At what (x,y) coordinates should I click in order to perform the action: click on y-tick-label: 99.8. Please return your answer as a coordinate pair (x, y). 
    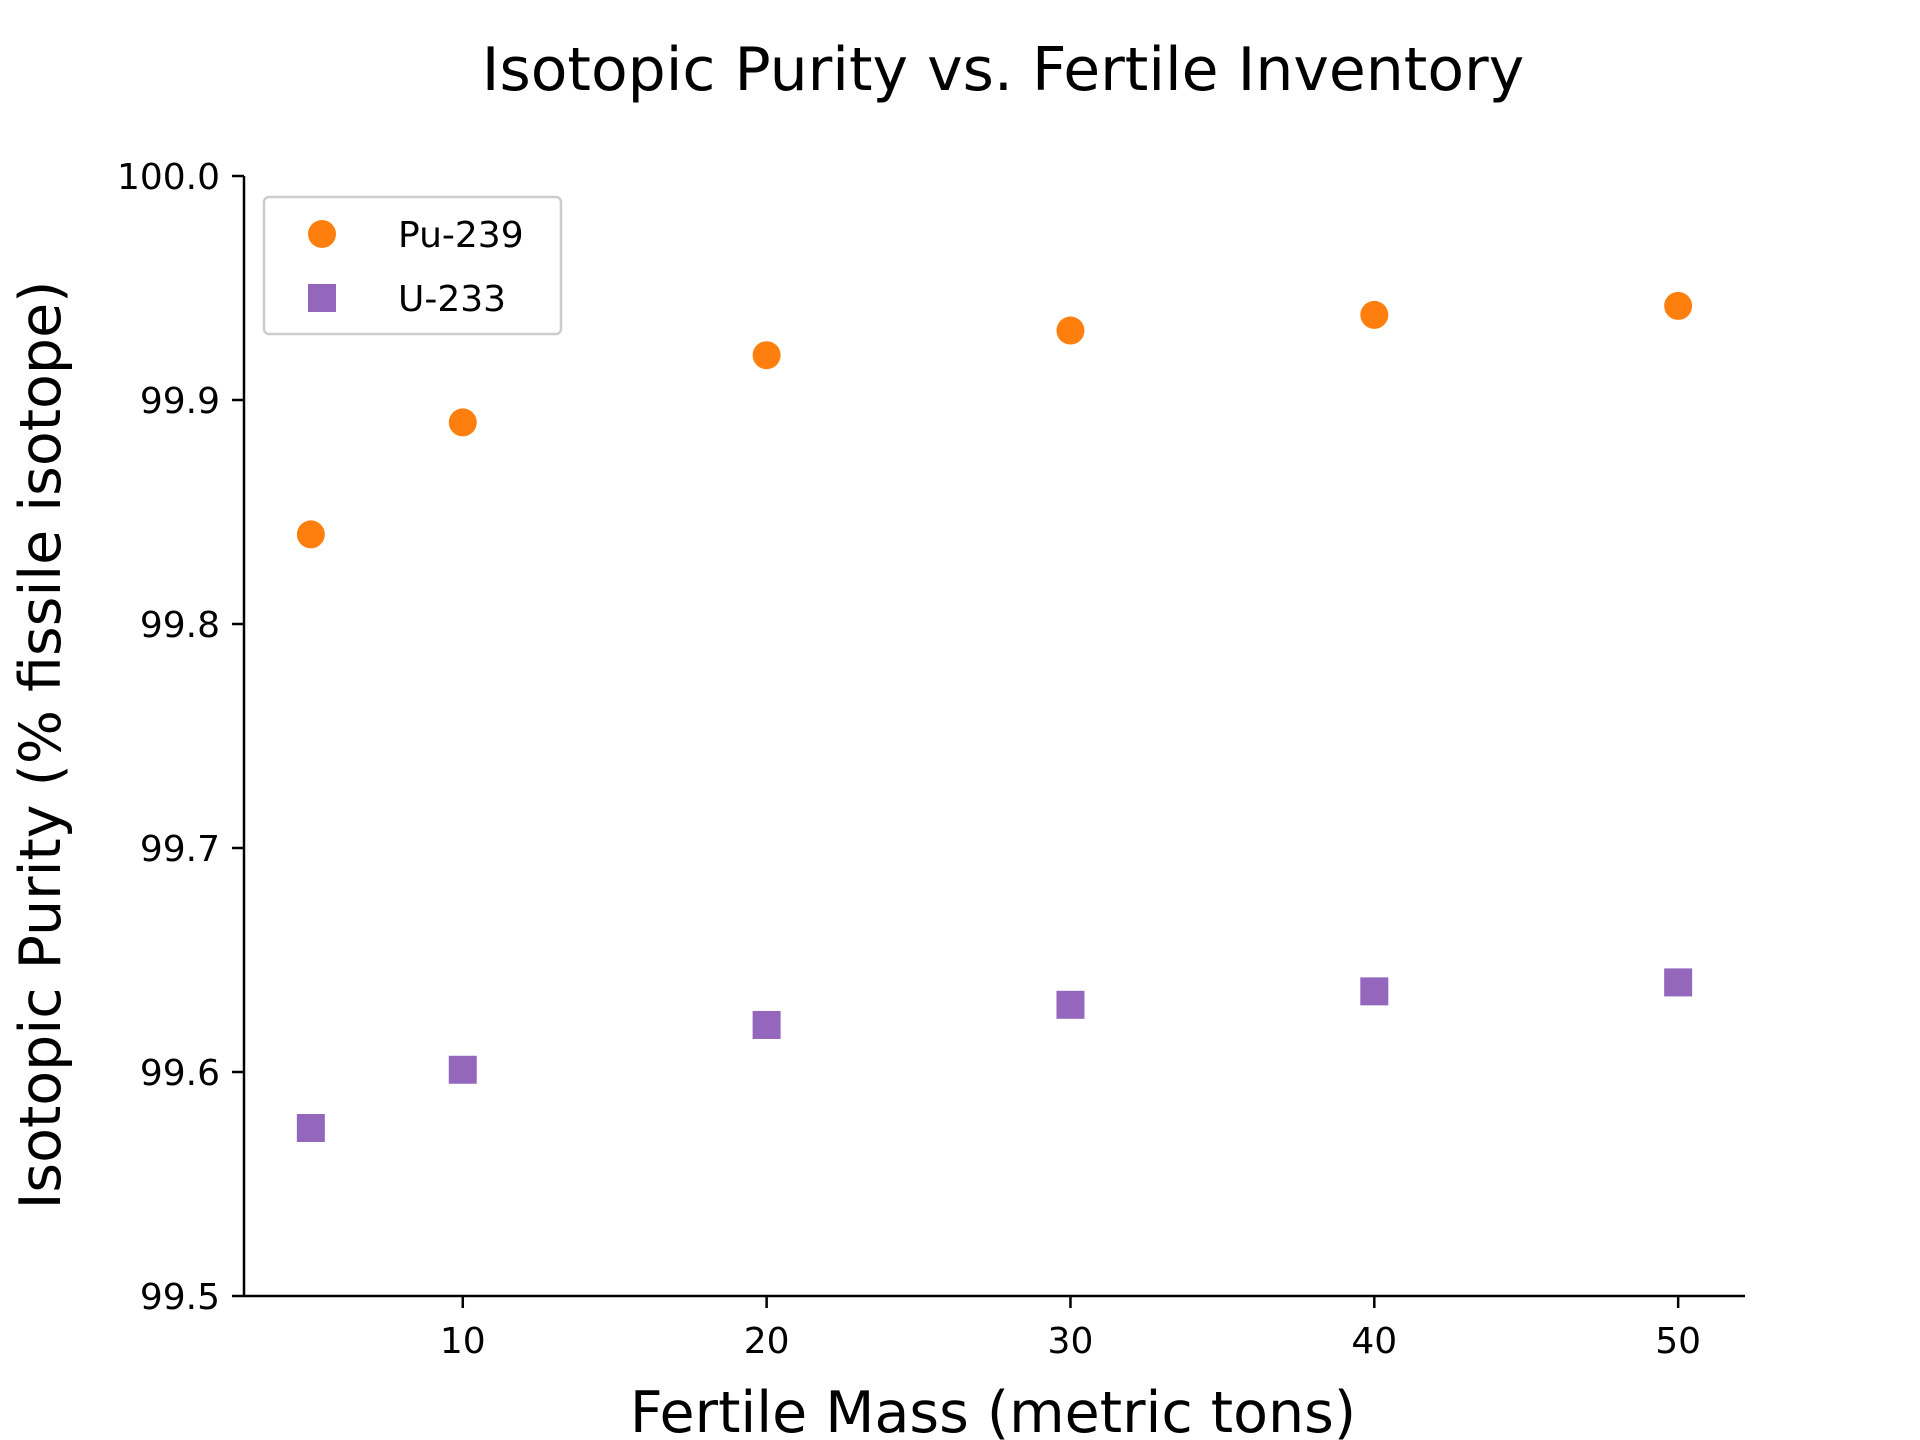
    Looking at the image, I should click on (180, 625).